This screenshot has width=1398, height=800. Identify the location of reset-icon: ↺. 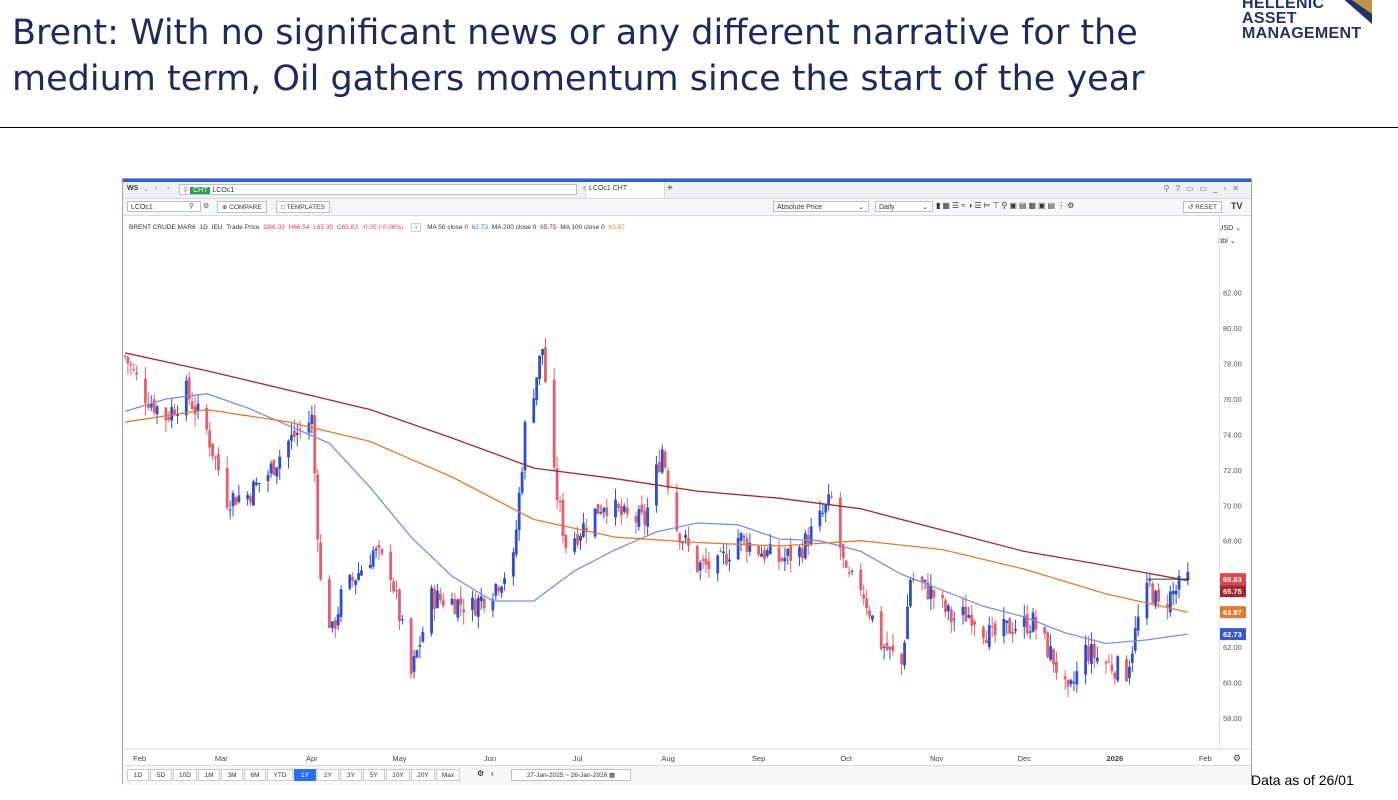
(1191, 207).